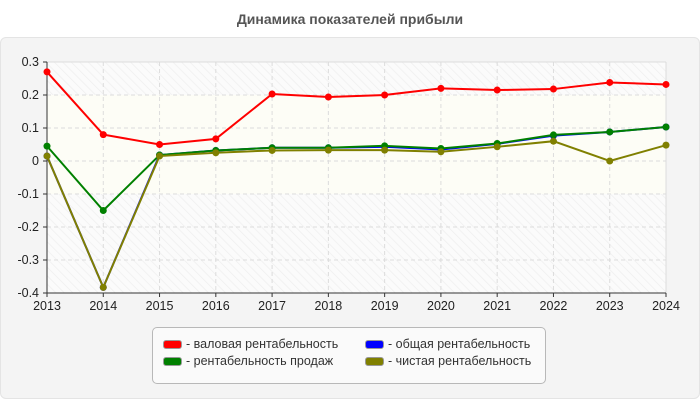 The width and height of the screenshot is (700, 400). Describe the element at coordinates (272, 306) in the screenshot. I see `x-tick-label: 2017` at that location.